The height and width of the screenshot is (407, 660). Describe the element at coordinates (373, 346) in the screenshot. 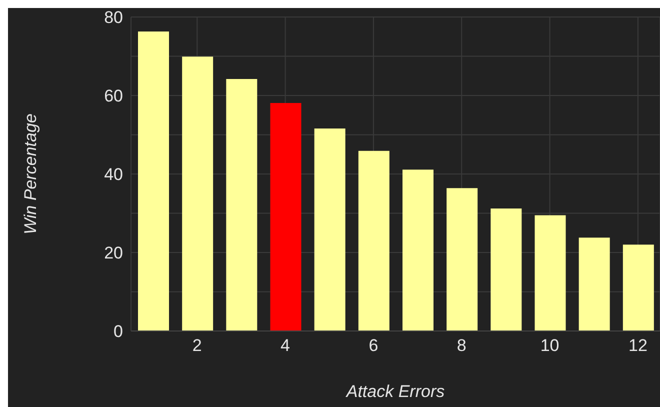

I see `x-tick-label: 6` at that location.